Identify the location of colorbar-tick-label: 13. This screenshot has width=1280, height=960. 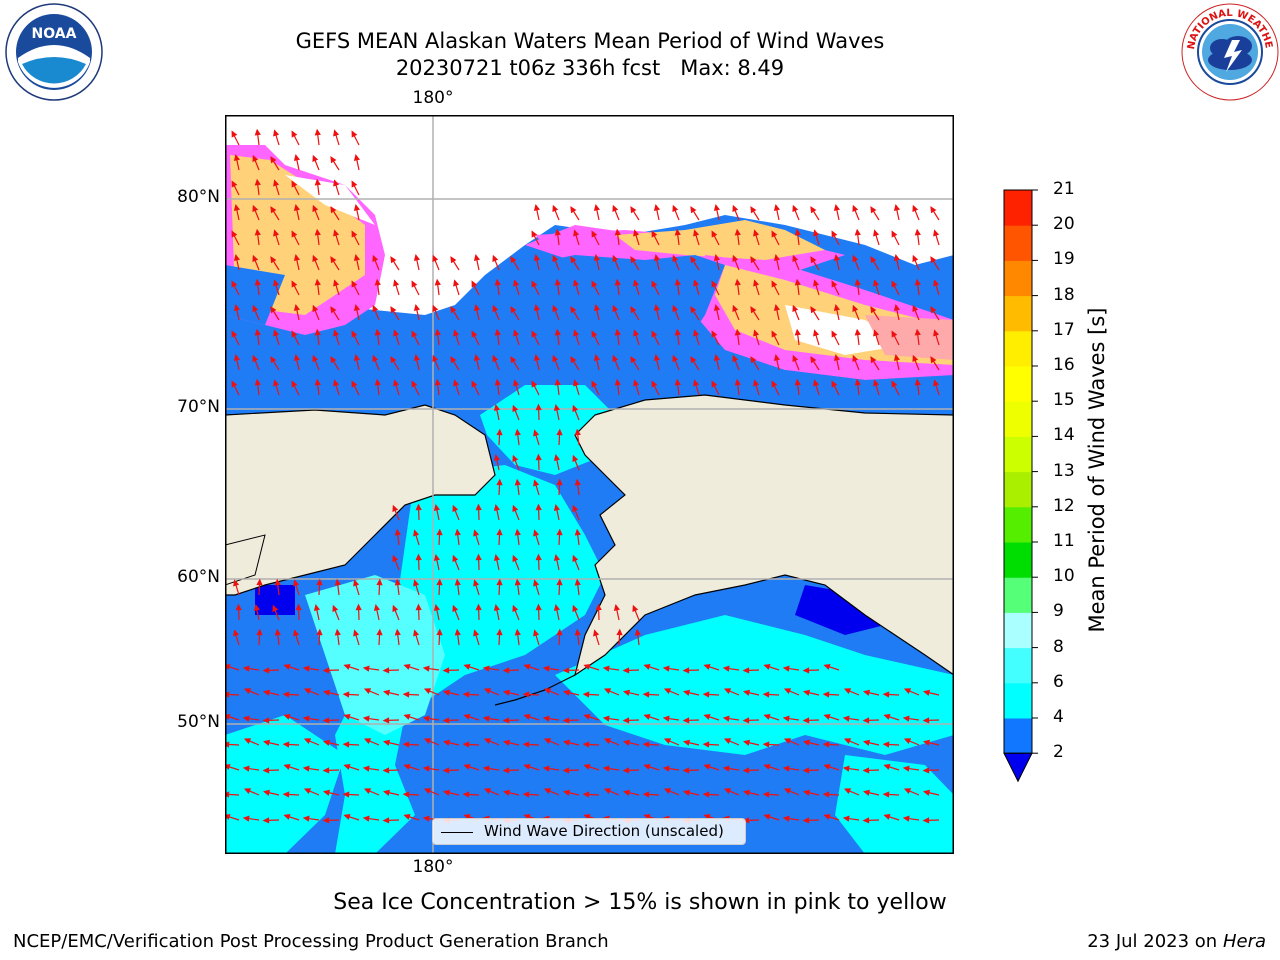
(1064, 470).